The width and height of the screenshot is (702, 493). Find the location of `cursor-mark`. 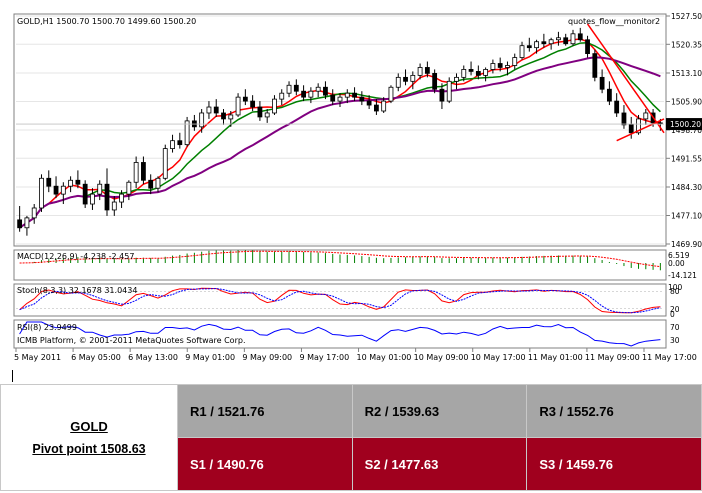

cursor-mark is located at coordinates (12, 376).